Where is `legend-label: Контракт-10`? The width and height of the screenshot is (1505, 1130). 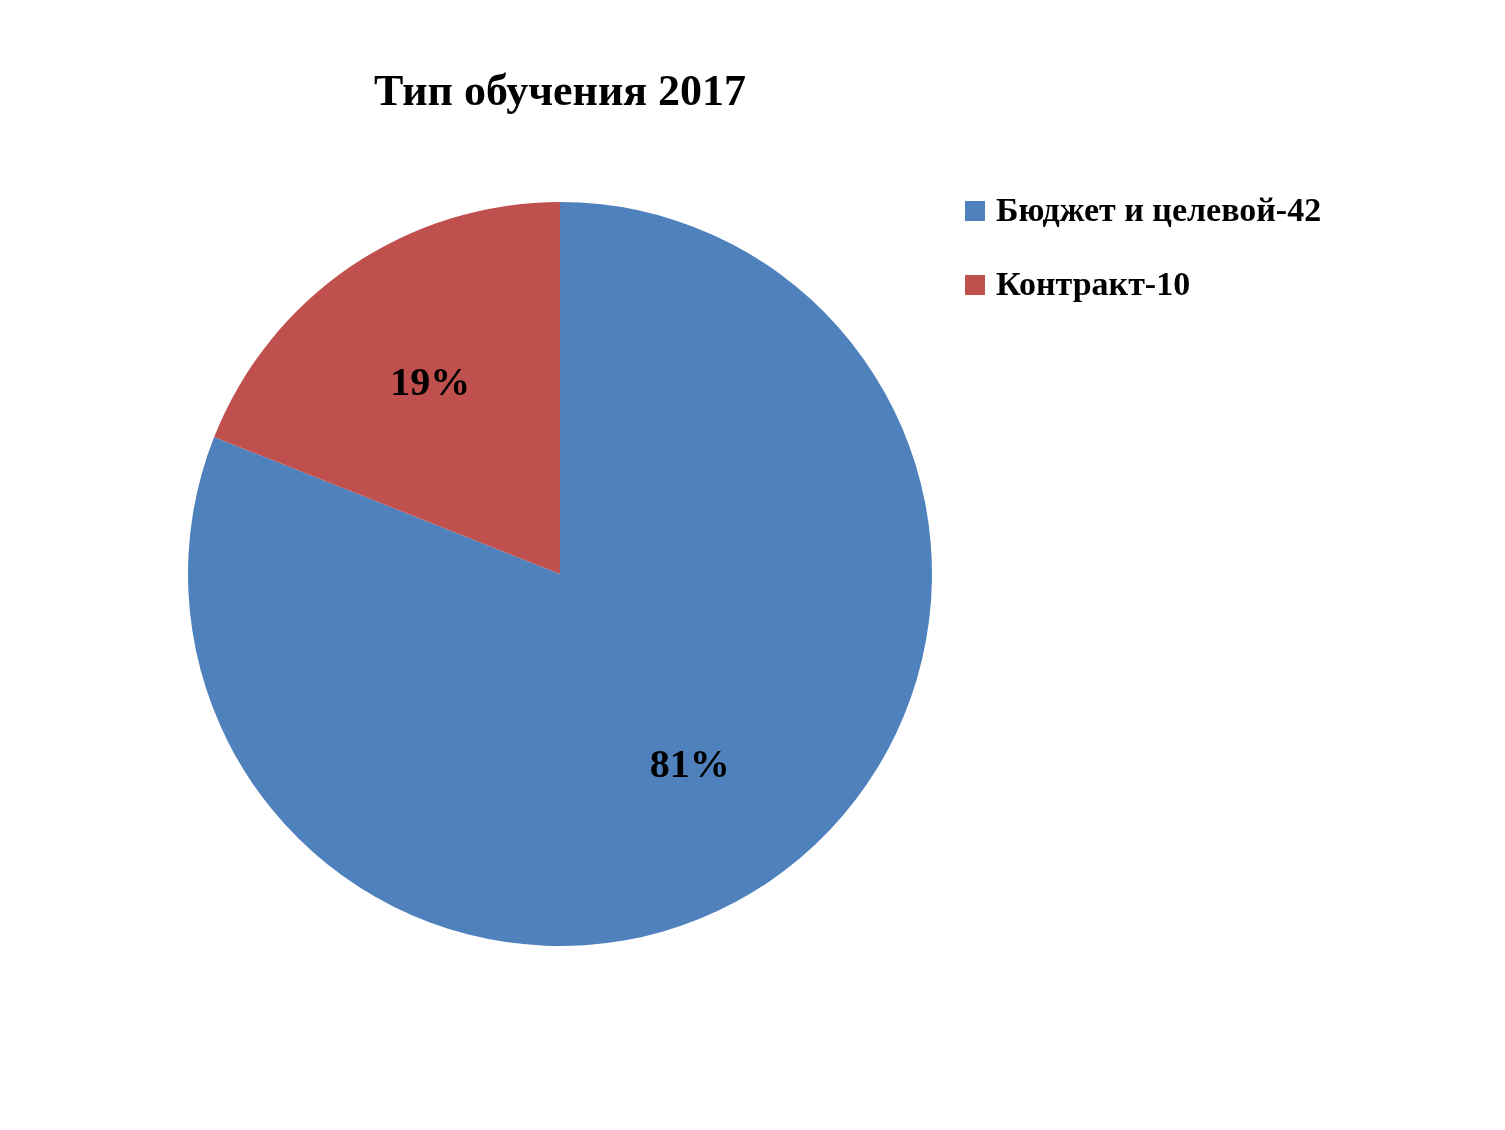 legend-label: Контракт-10 is located at coordinates (1093, 283).